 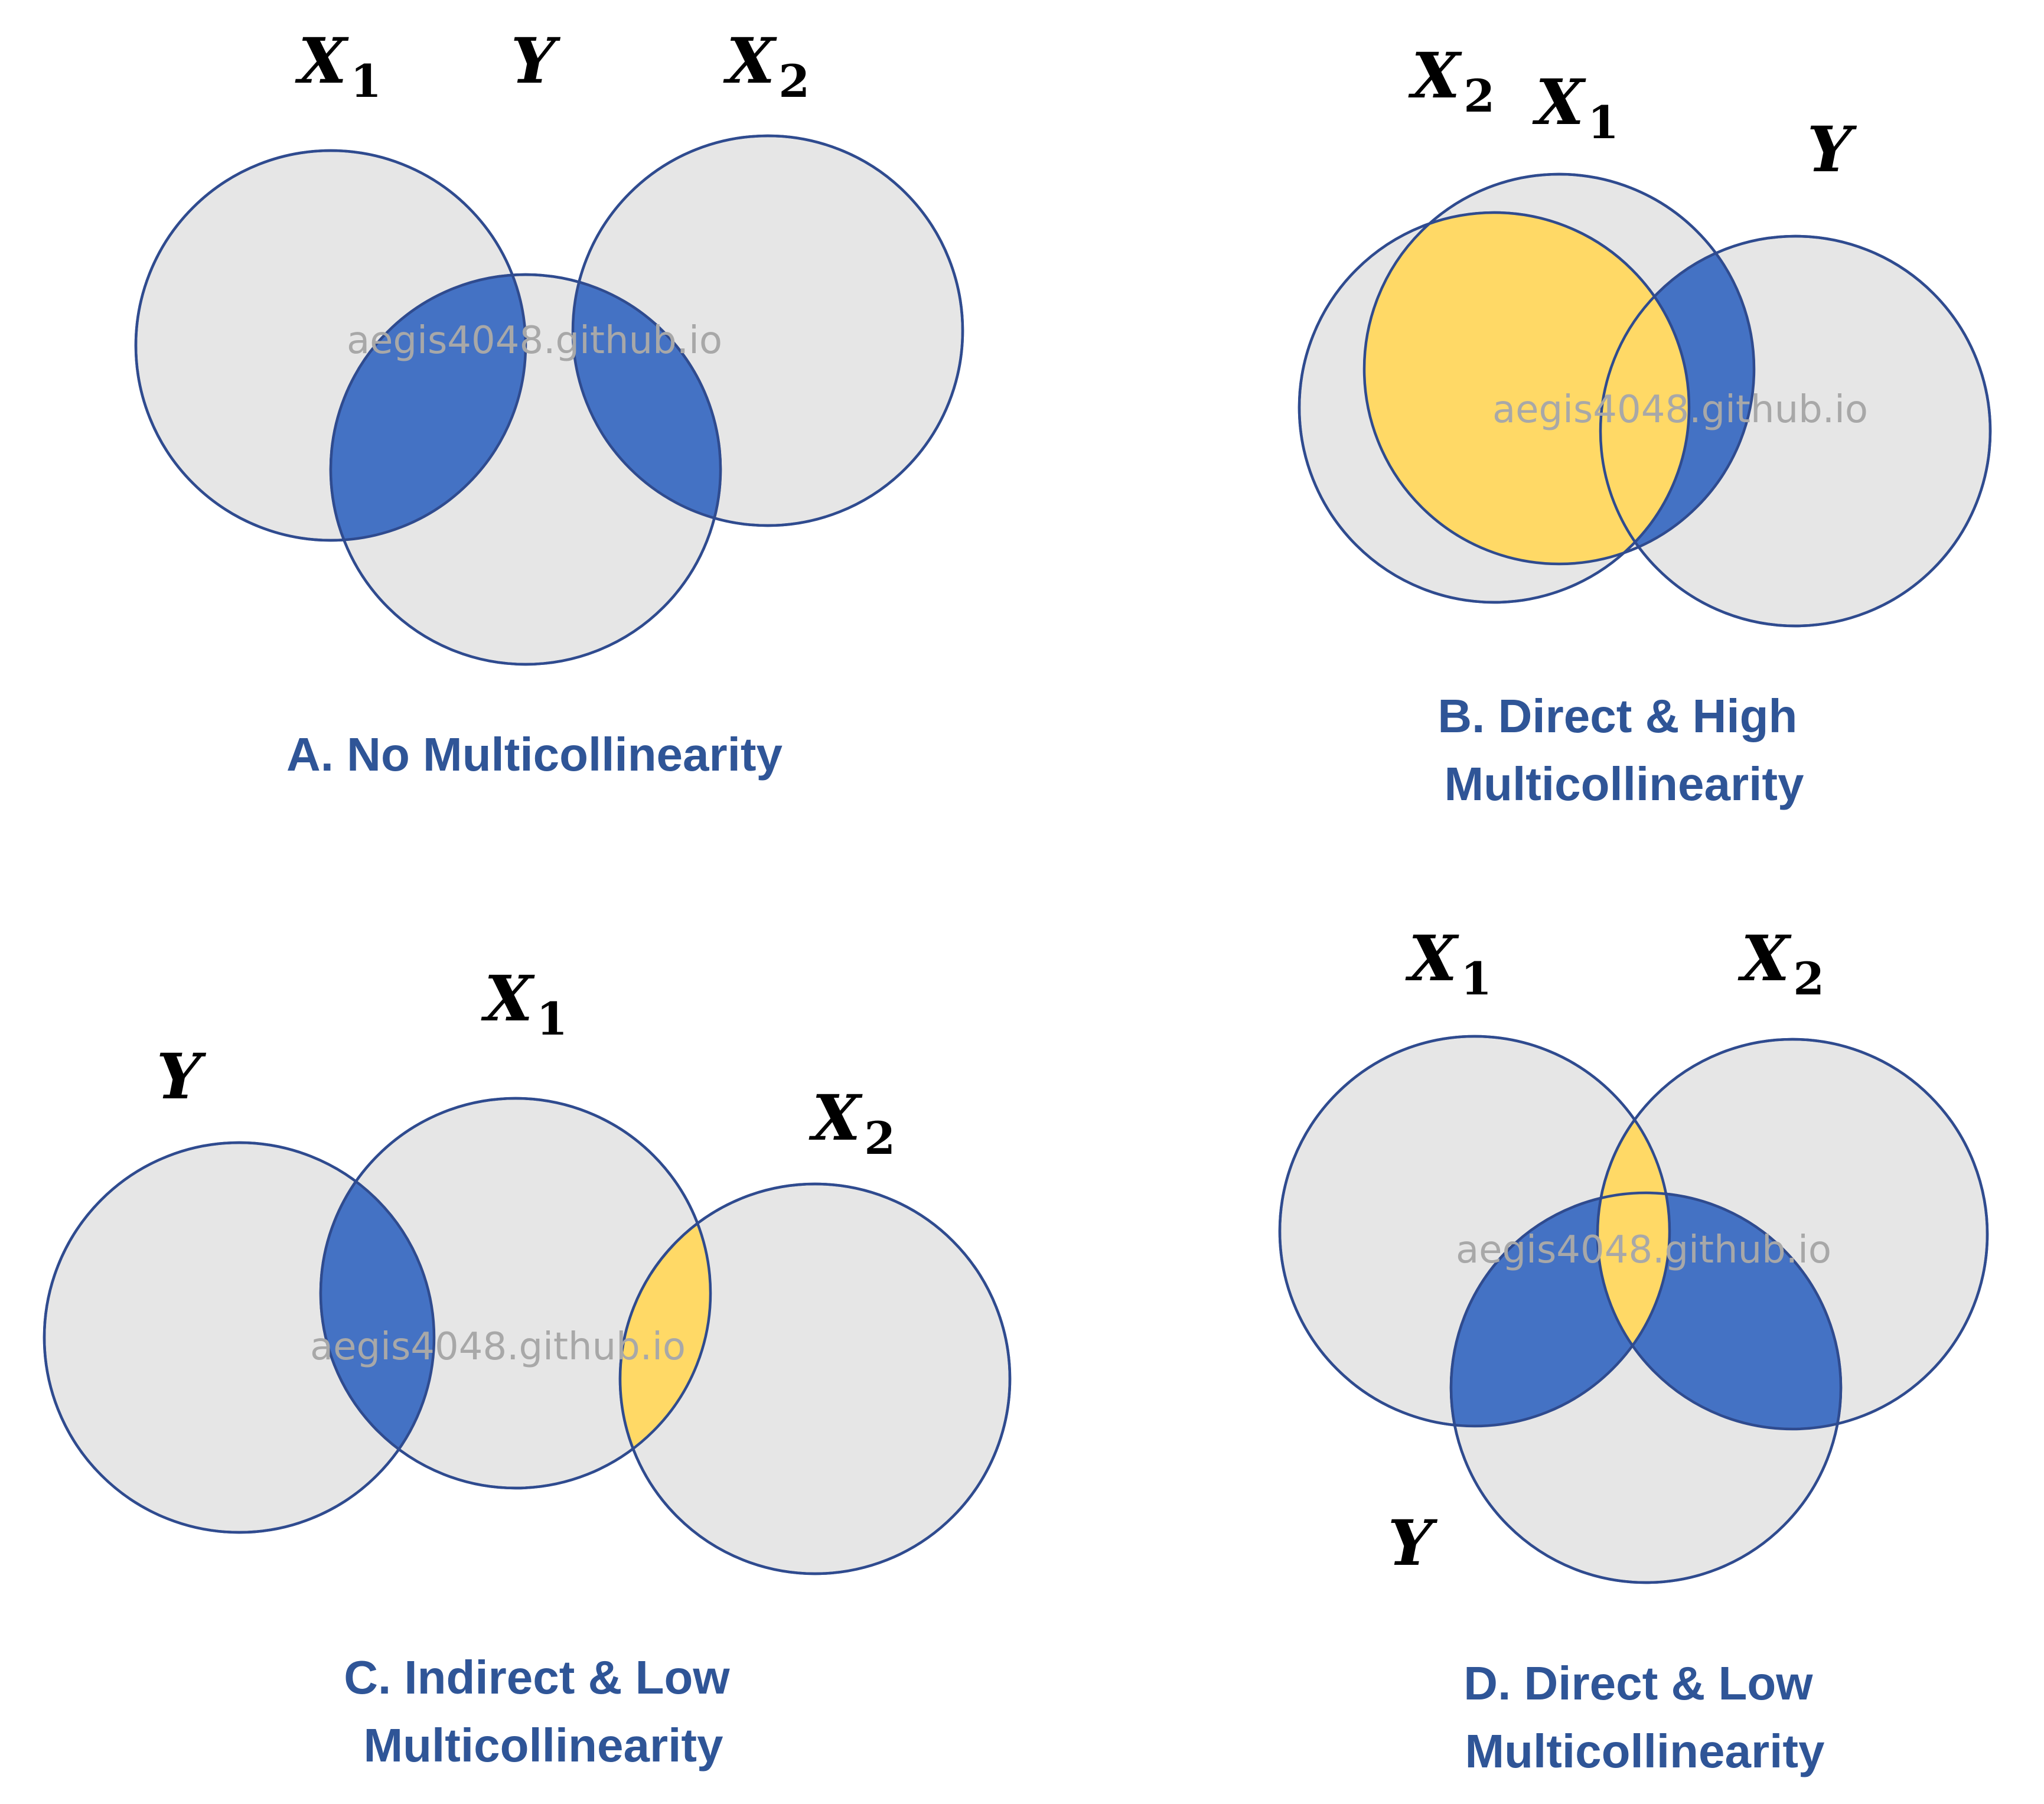 I want to click on panel-d-y-label: Y, so click(x=1413, y=1543).